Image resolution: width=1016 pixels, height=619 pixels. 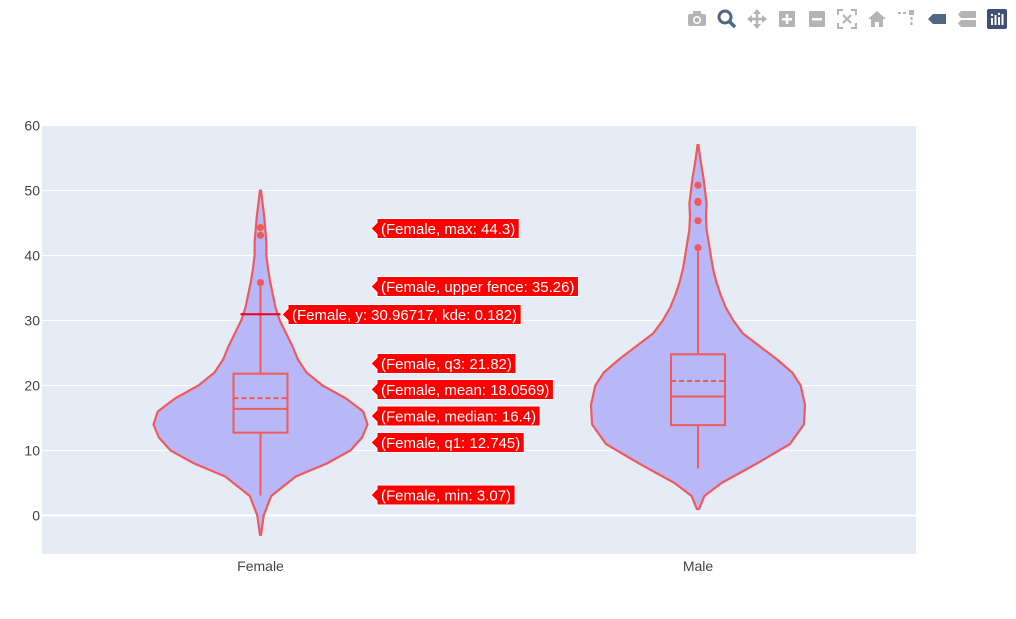 I want to click on pan-button, so click(x=757, y=19).